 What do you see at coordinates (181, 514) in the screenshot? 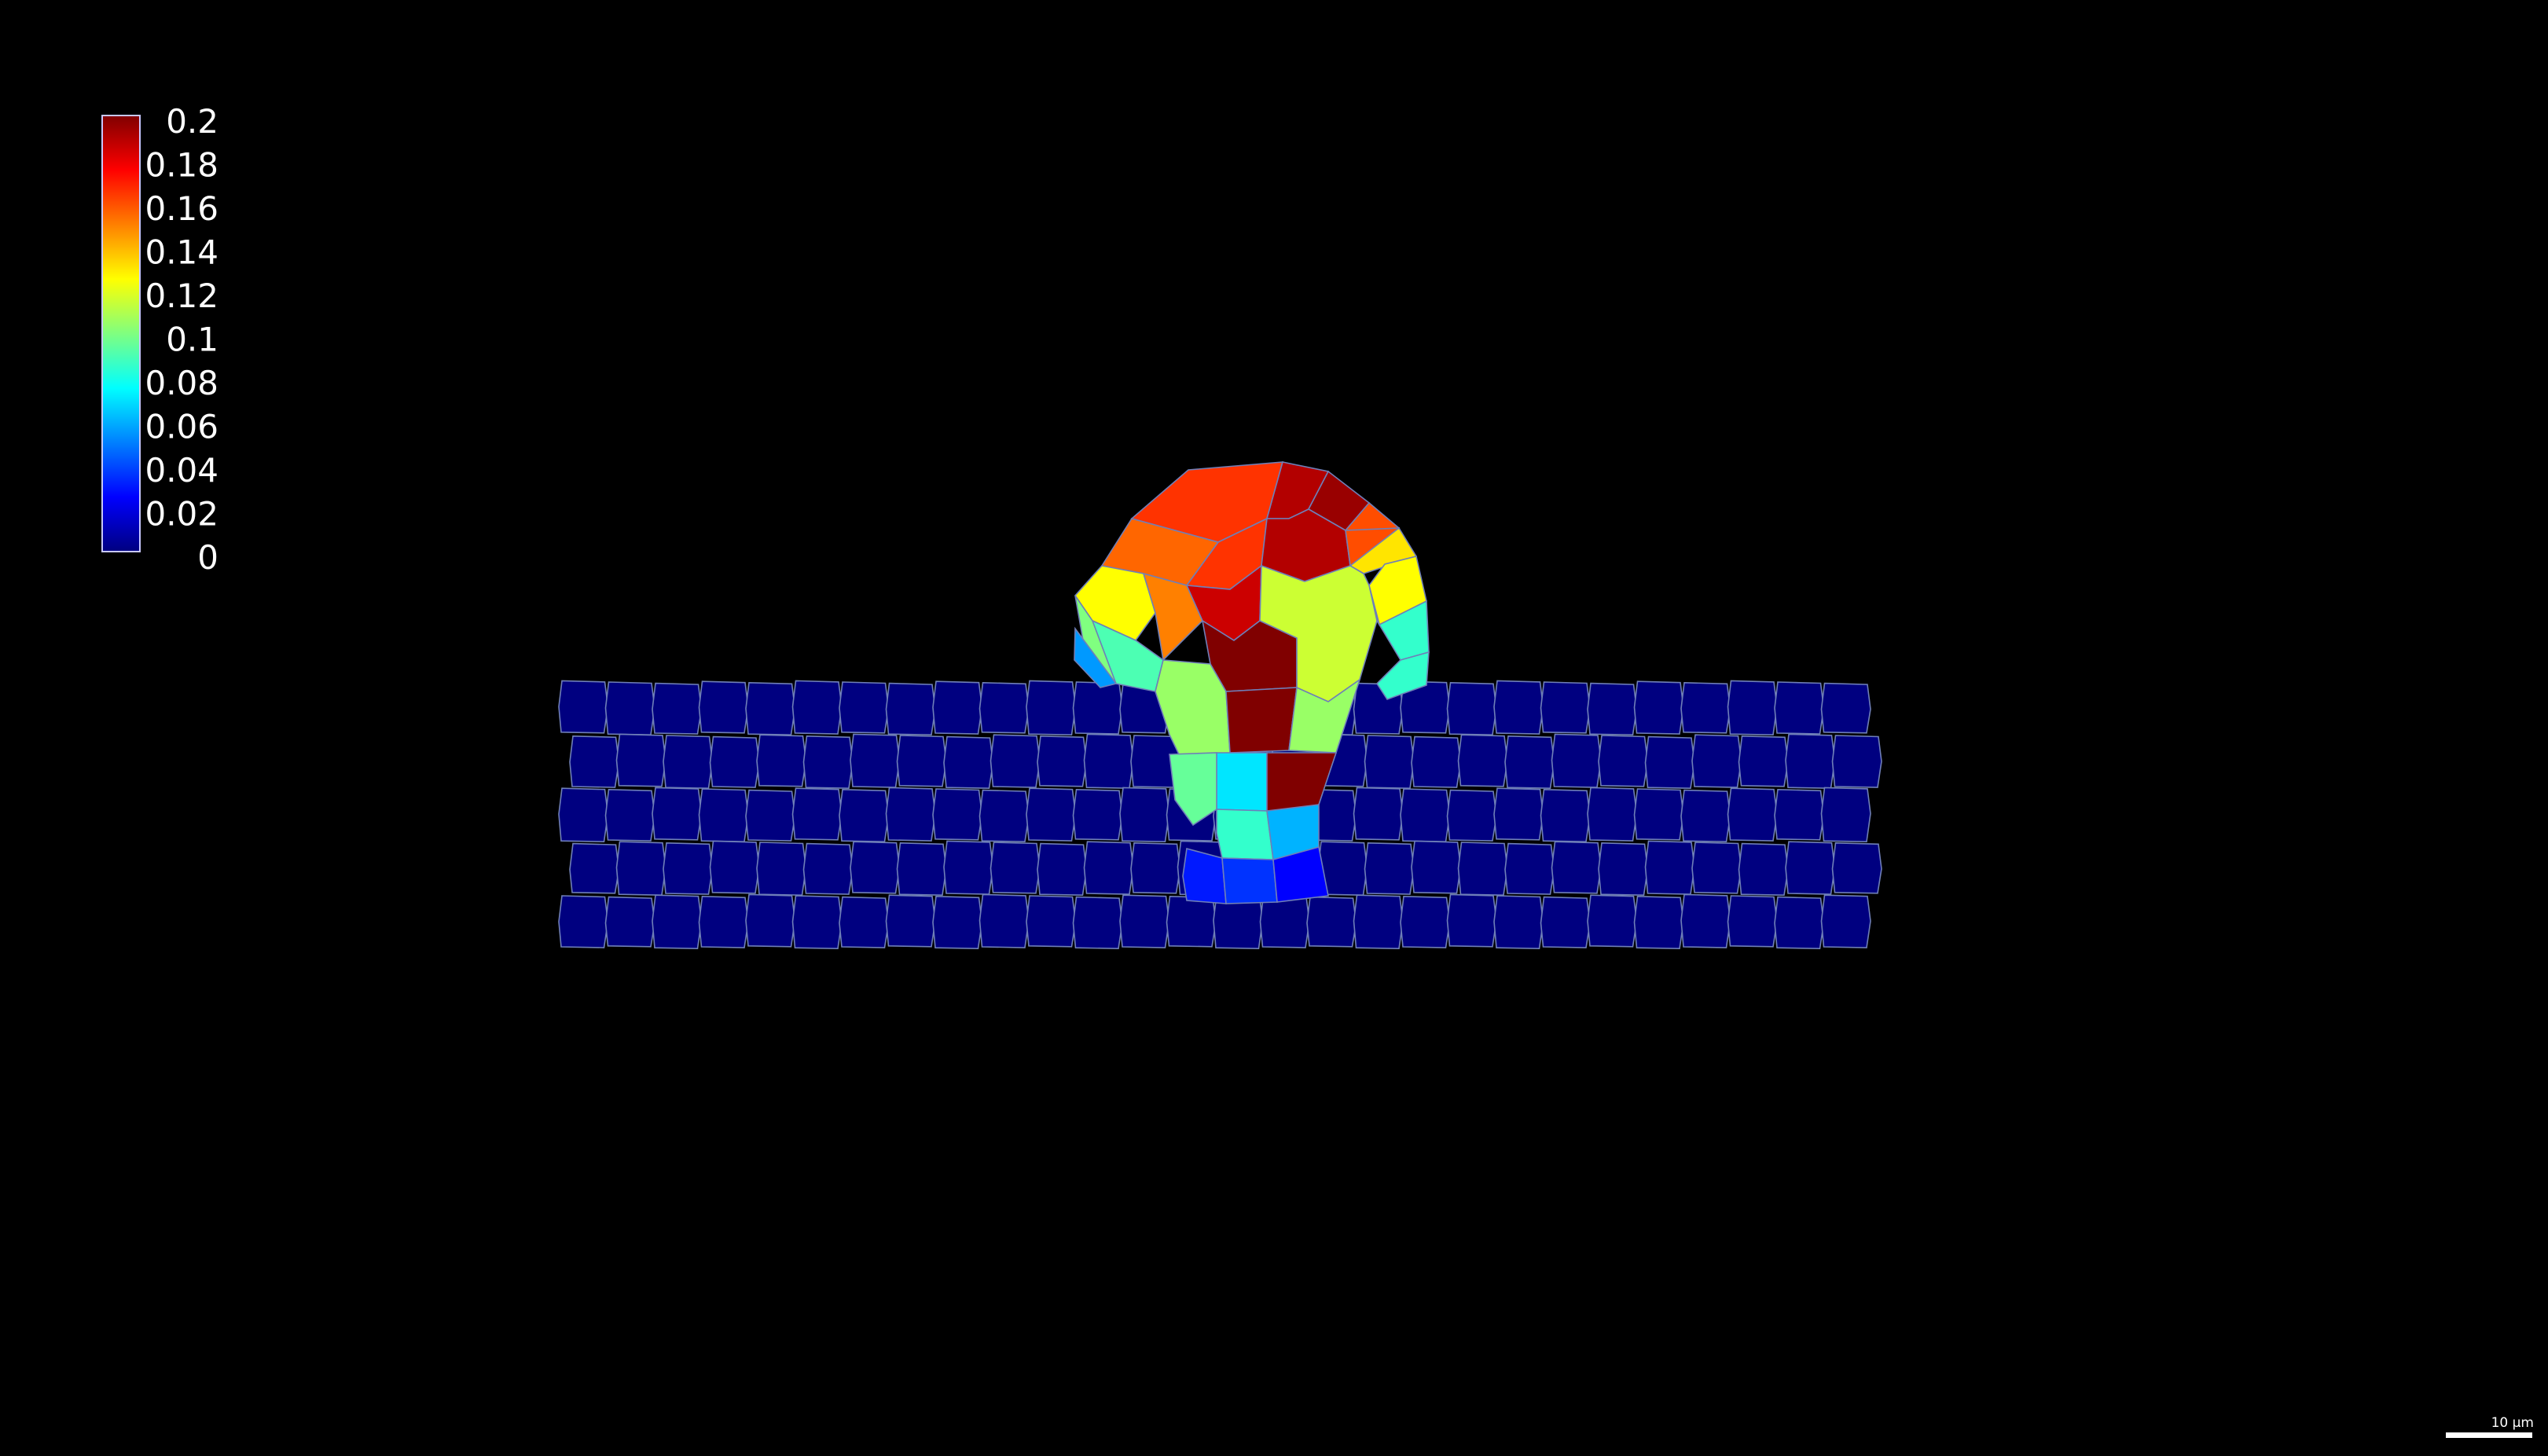
I see `colorbar-tick-label: 0.02` at bounding box center [181, 514].